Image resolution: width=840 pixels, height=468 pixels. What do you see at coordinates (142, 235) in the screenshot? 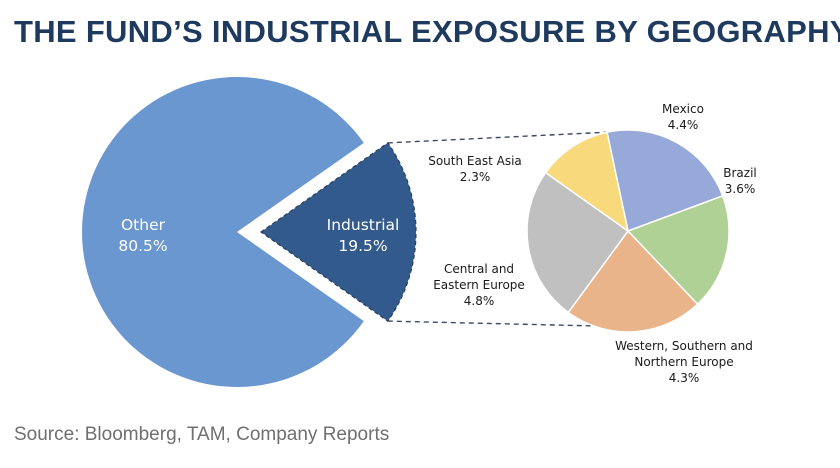
I see `label-other: Other 80.5%` at bounding box center [142, 235].